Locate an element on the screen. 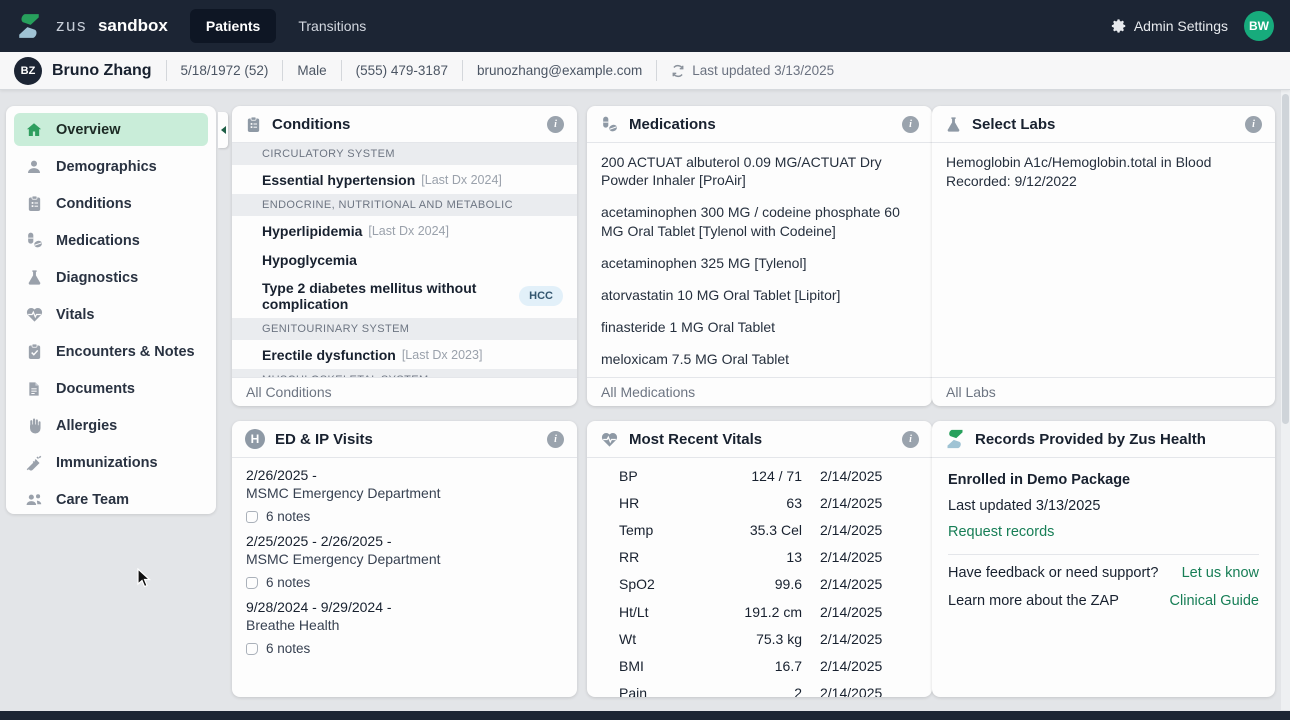 Image resolution: width=1290 pixels, height=720 pixels. sidebar-item-vitals: Vitals is located at coordinates (111, 314).